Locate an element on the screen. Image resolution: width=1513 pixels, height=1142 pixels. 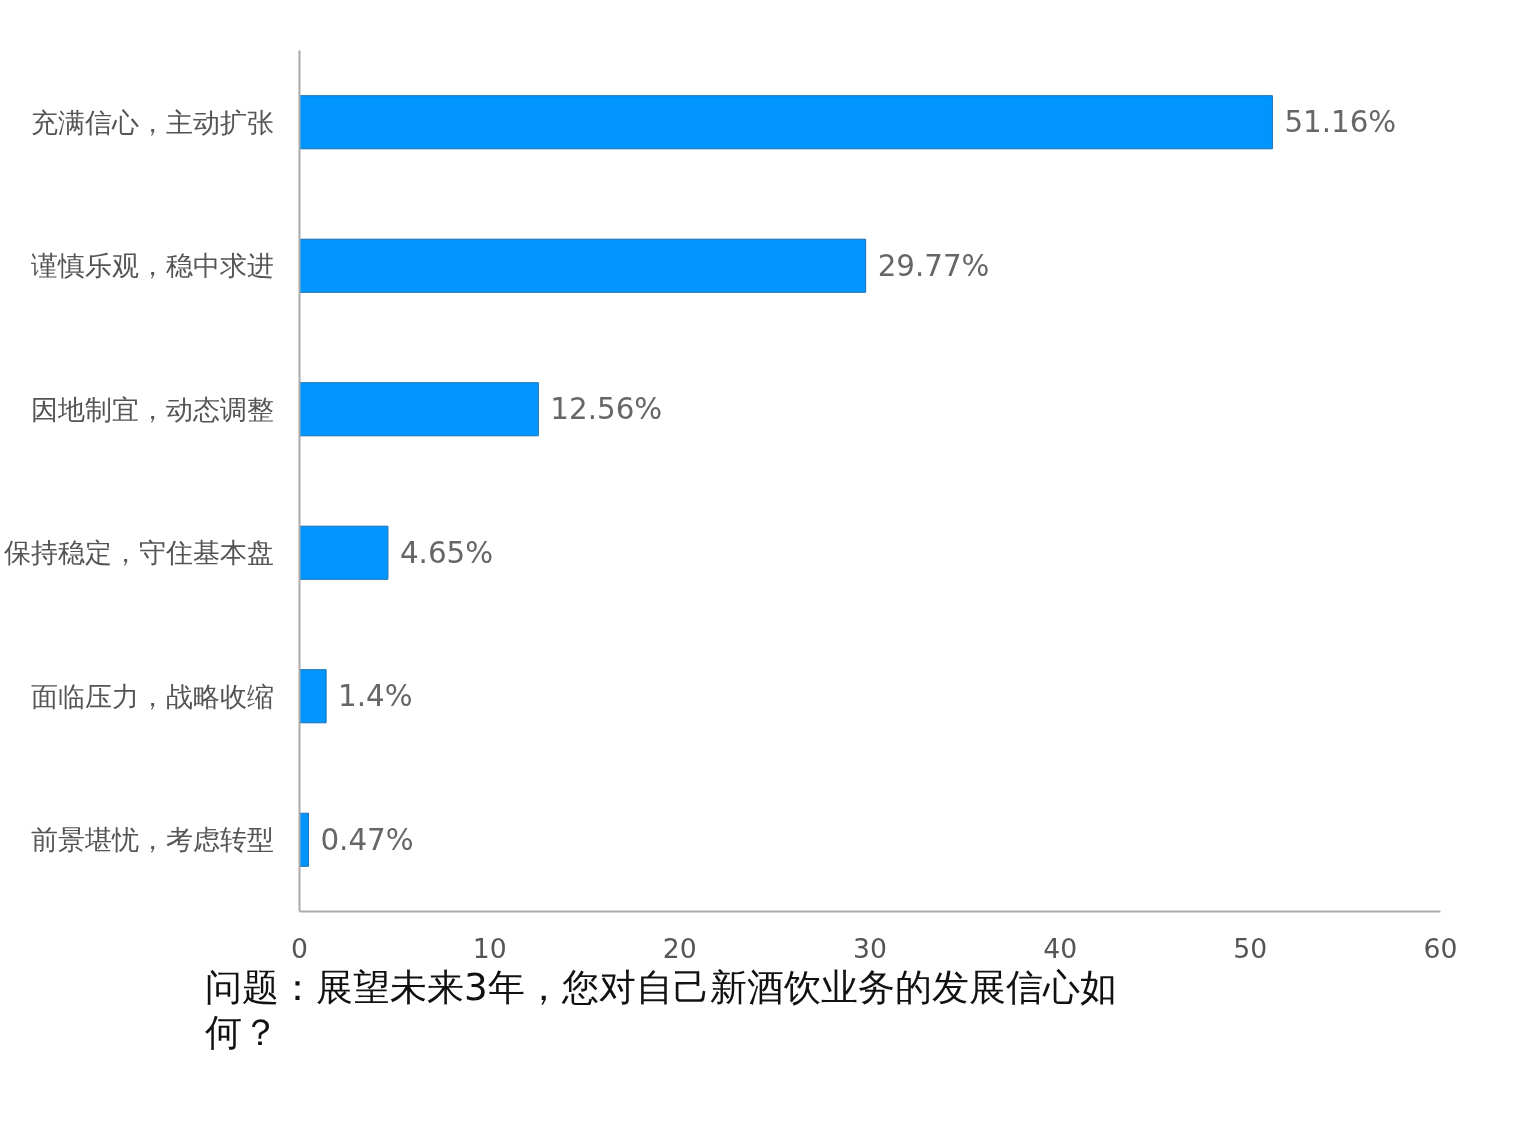
text: 问题：展望未来3年，您对自己新酒饮业务的发展信心如何？ is located at coordinates (661, 1010).